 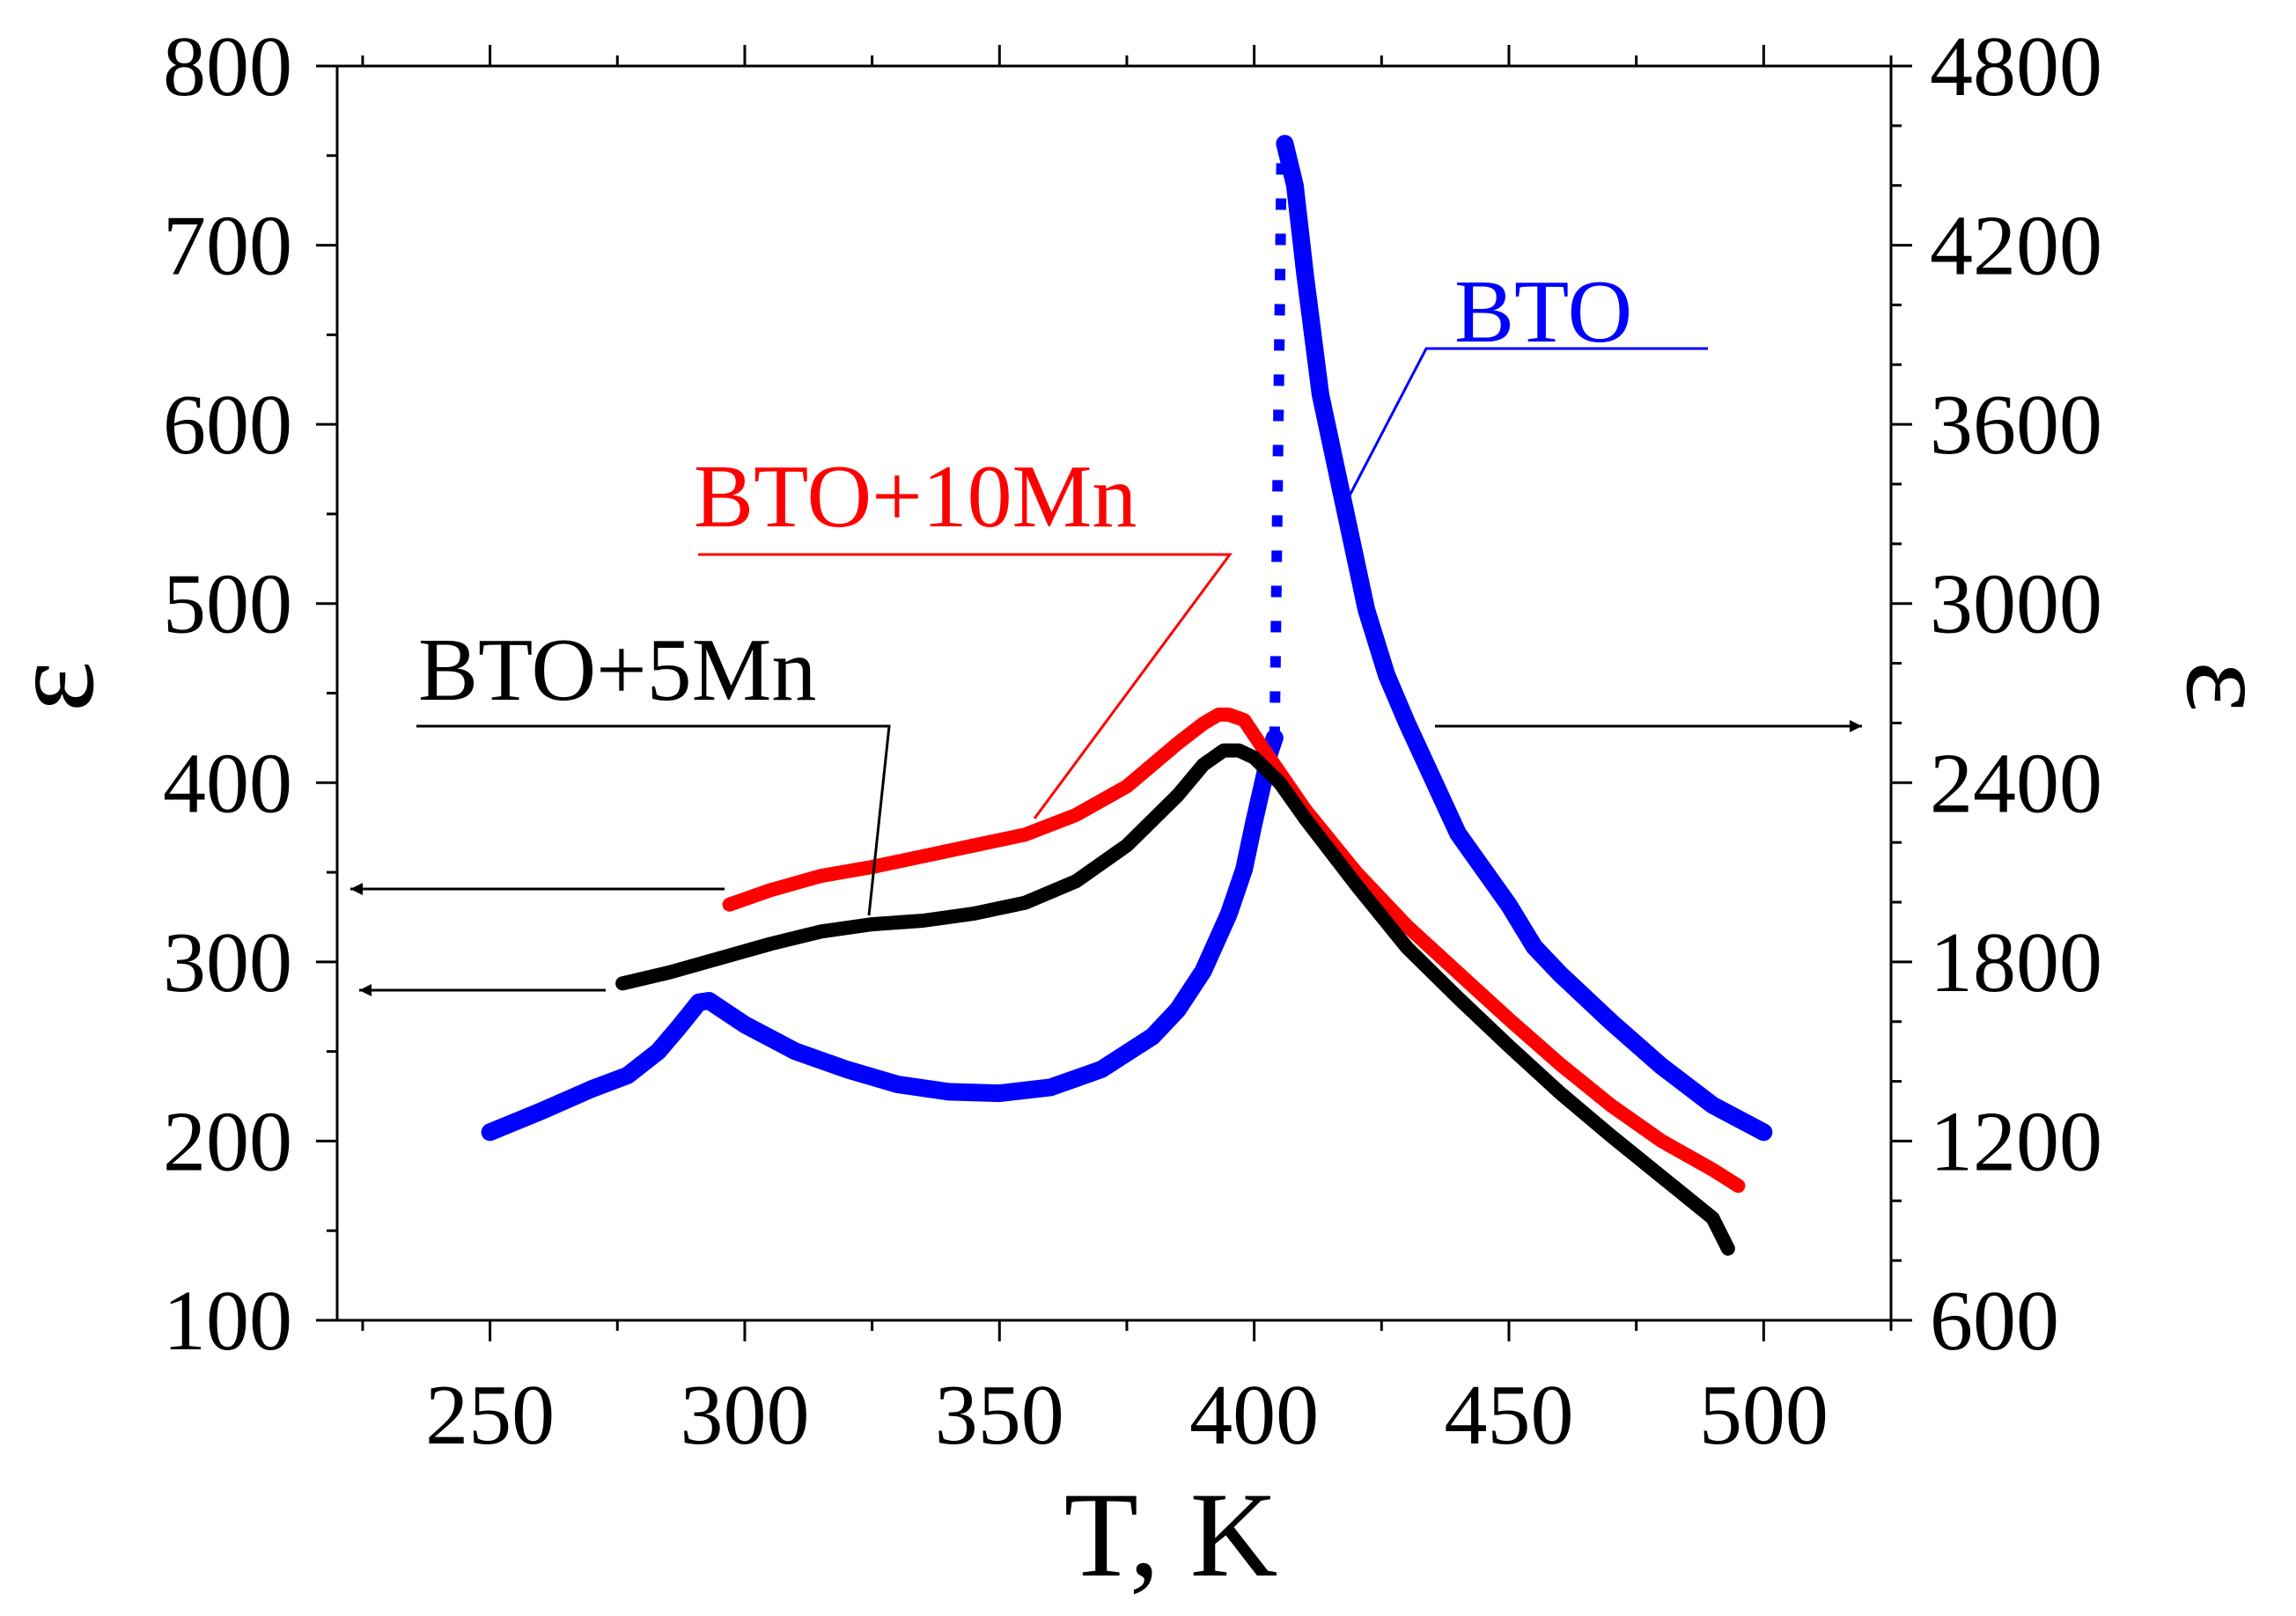 What do you see at coordinates (1000, 1415) in the screenshot?
I see `x-tick-label: 350` at bounding box center [1000, 1415].